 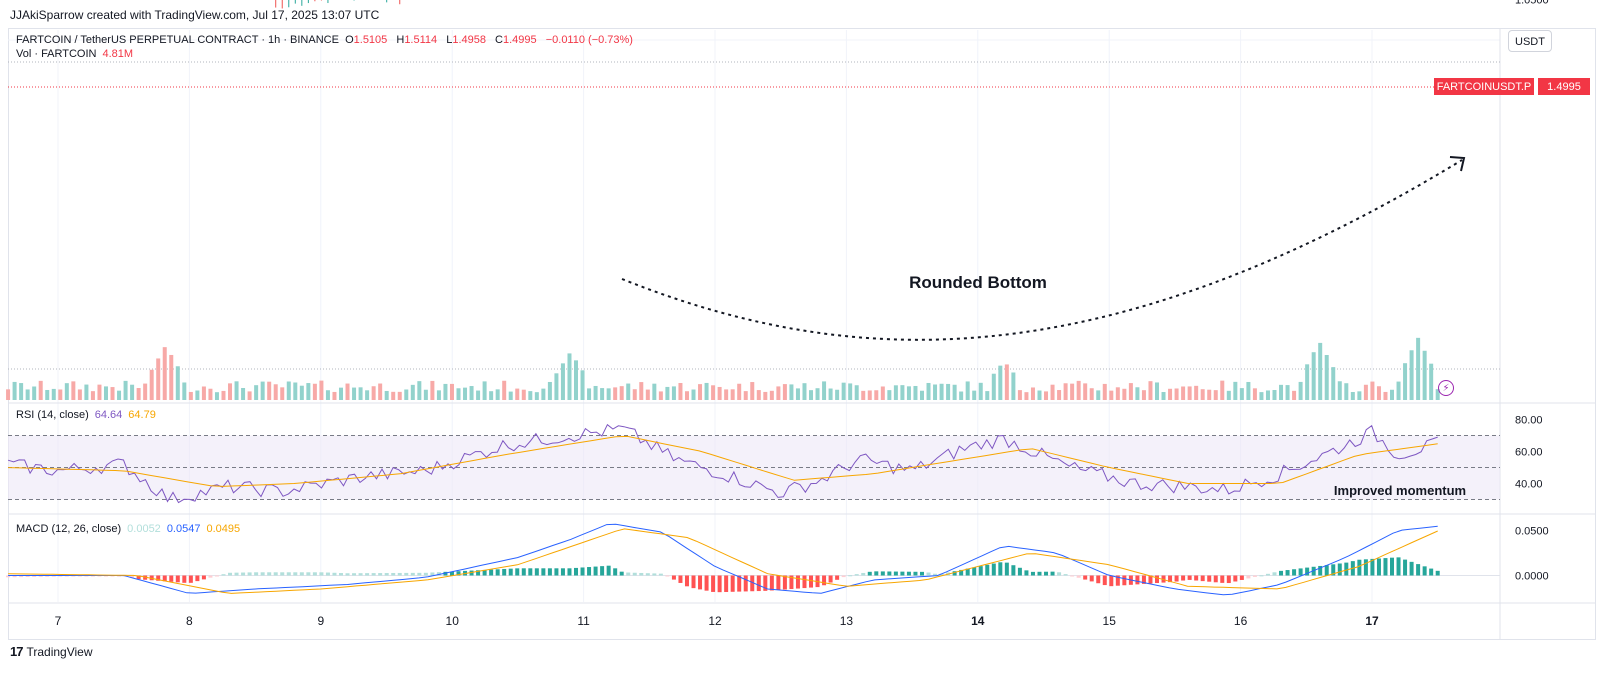 I want to click on rounded-bottom-curve, so click(x=1042, y=250).